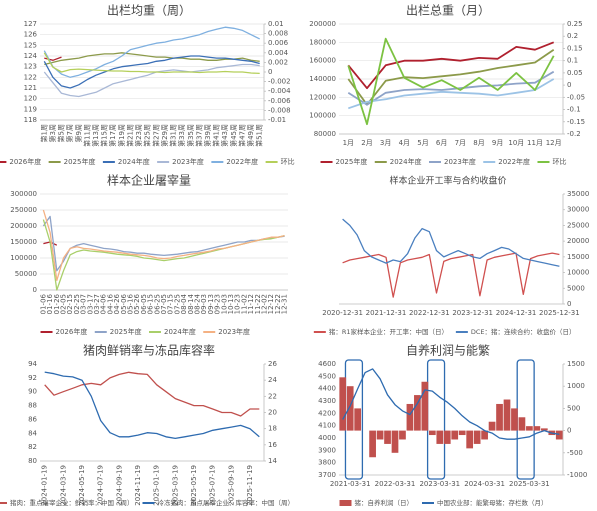  Describe the element at coordinates (226, 502) in the screenshot. I see `legend-label: 冷冻猪肉：重点屠宰企业：库容率：中国（周）` at that location.